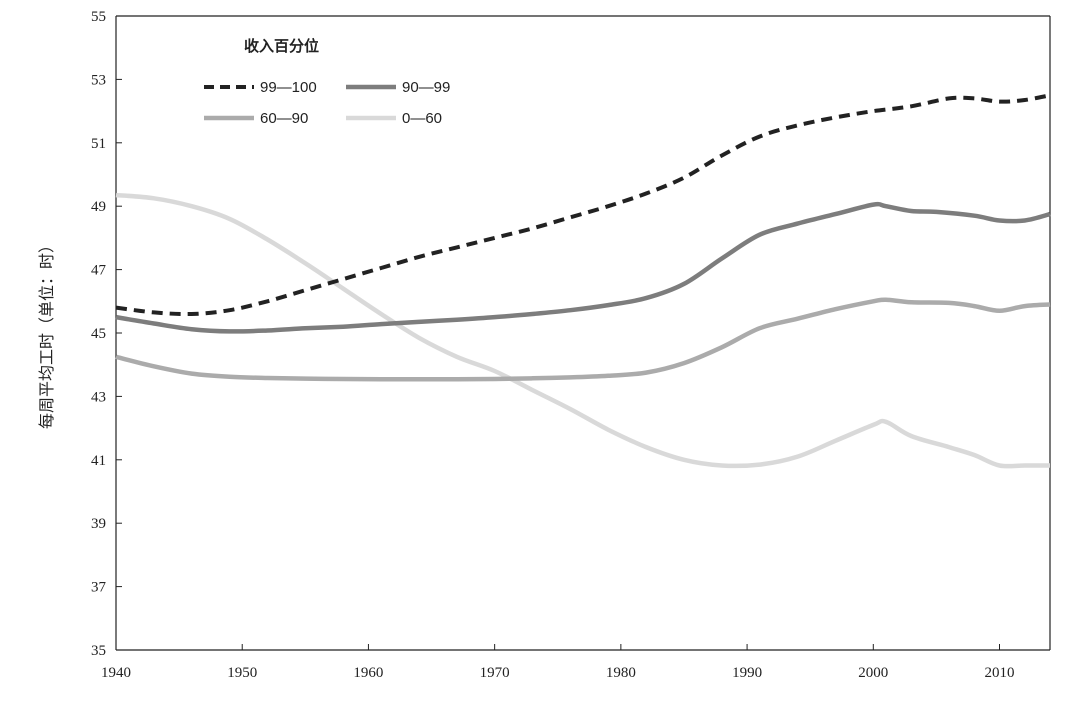 The height and width of the screenshot is (724, 1080). What do you see at coordinates (98, 207) in the screenshot?
I see `y-tick-label: 49` at bounding box center [98, 207].